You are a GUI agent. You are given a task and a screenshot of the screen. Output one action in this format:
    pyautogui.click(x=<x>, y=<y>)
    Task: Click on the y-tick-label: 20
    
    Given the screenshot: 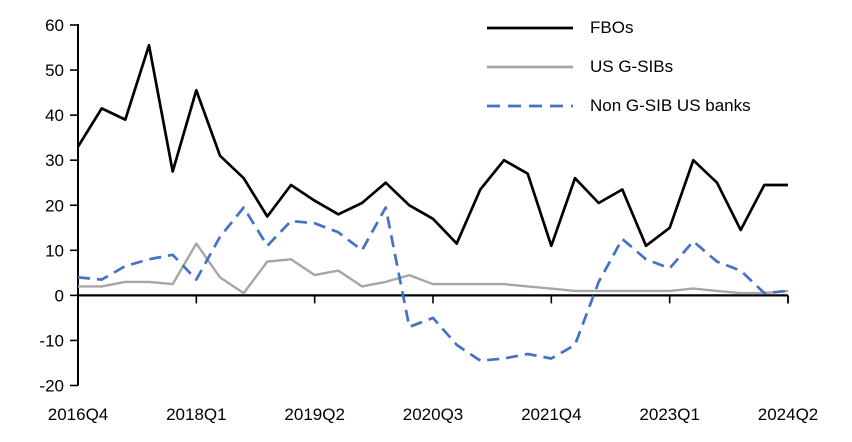 What is the action you would take?
    pyautogui.click(x=54, y=205)
    